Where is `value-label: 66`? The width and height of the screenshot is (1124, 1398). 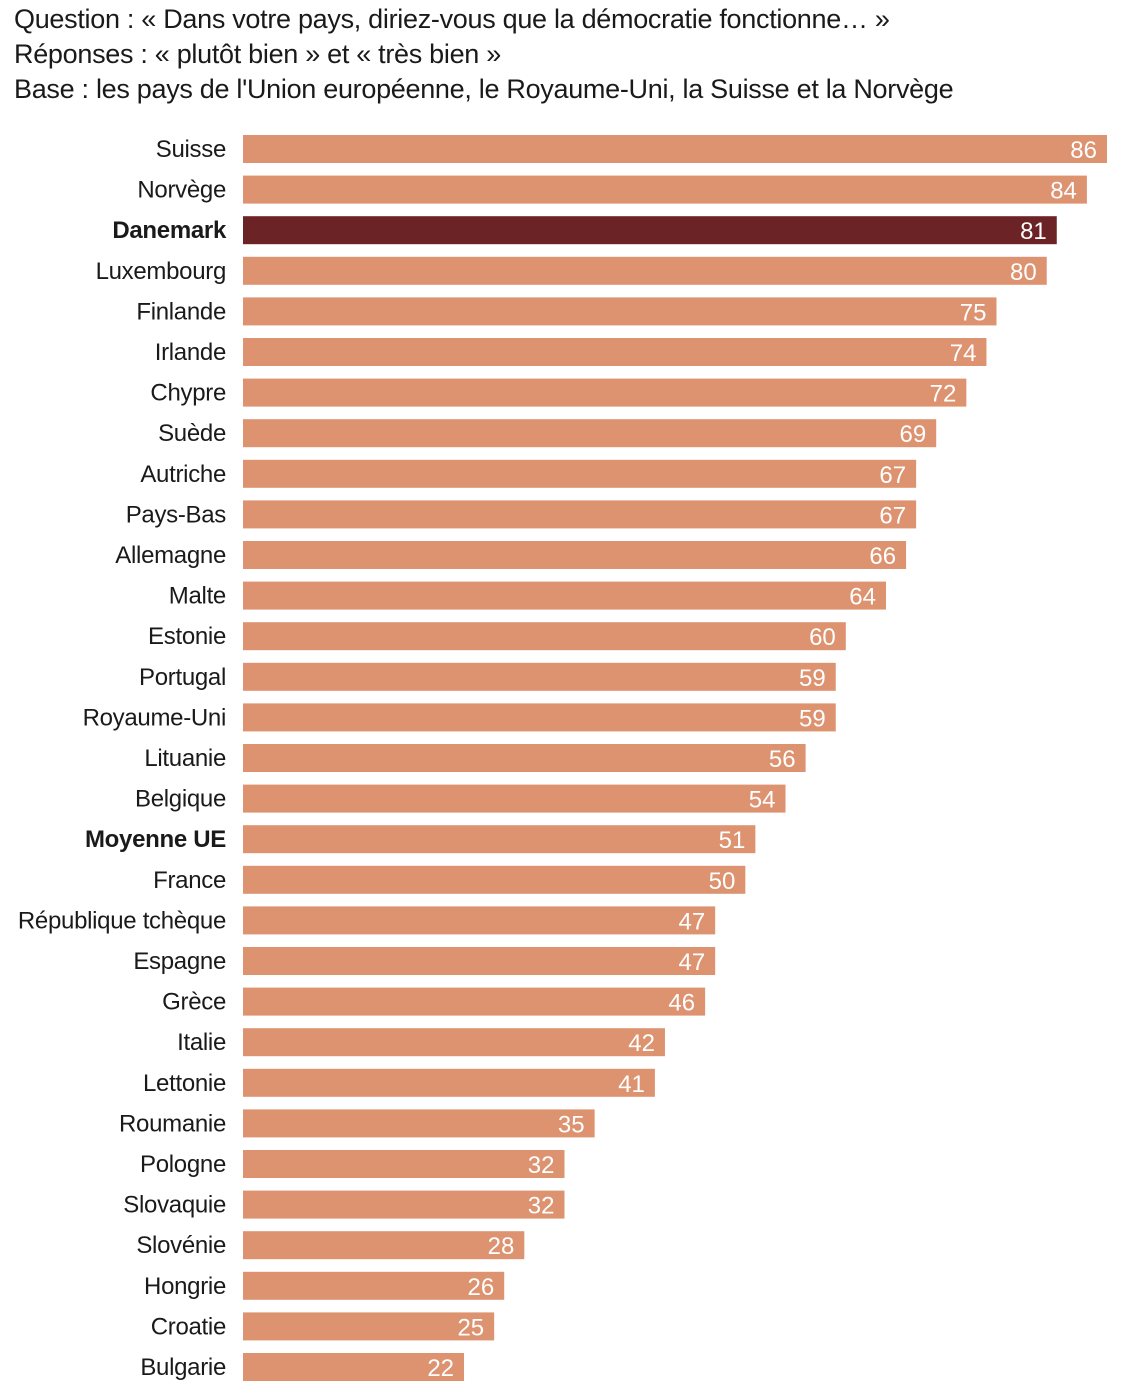
value-label: 66 is located at coordinates (882, 556).